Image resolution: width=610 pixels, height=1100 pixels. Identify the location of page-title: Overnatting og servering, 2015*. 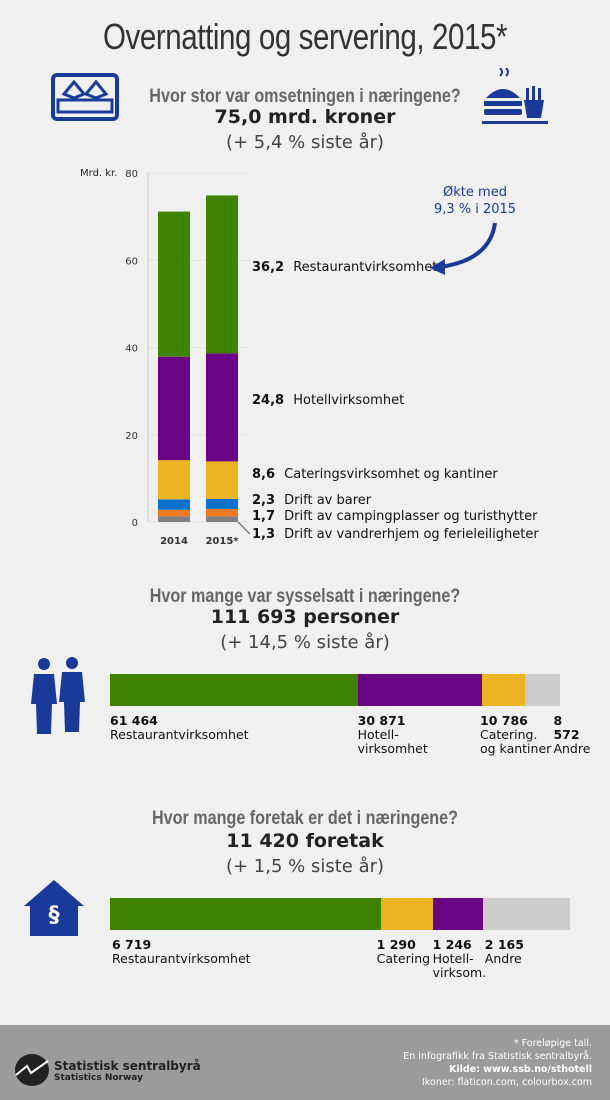
(305, 36).